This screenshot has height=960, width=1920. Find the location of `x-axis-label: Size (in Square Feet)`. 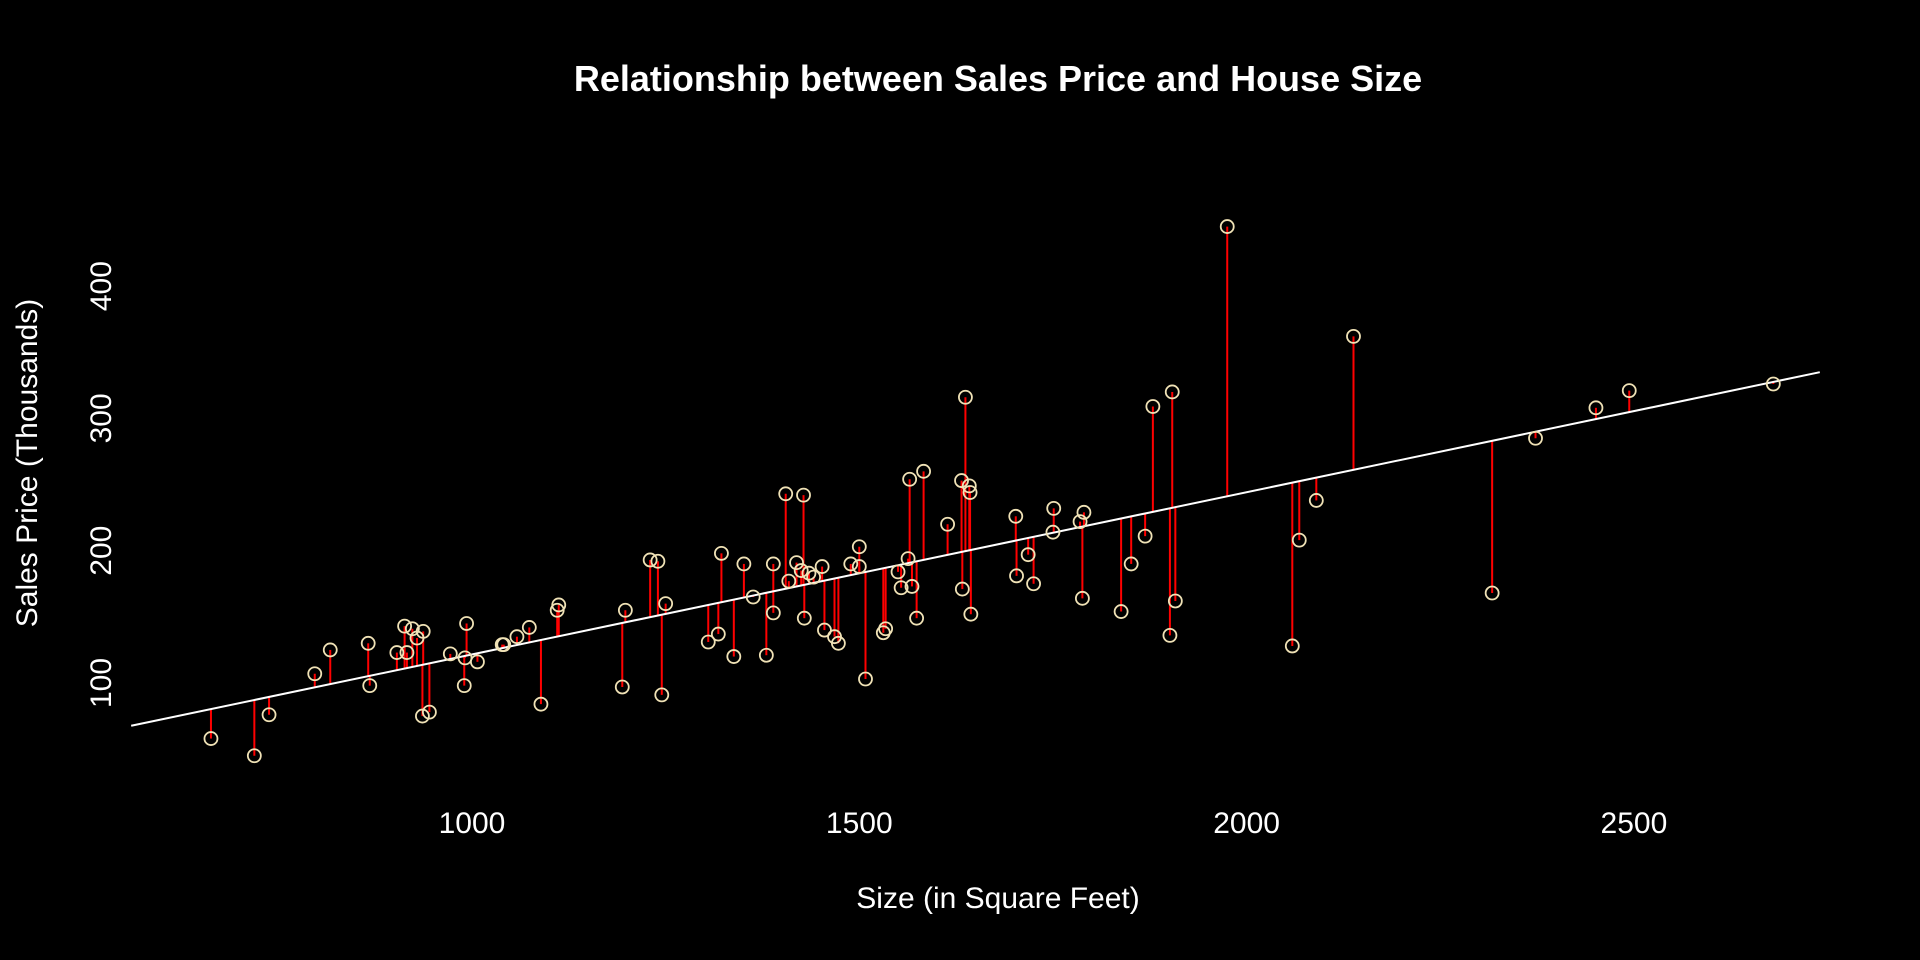

x-axis-label: Size (in Square Feet) is located at coordinates (997, 898).